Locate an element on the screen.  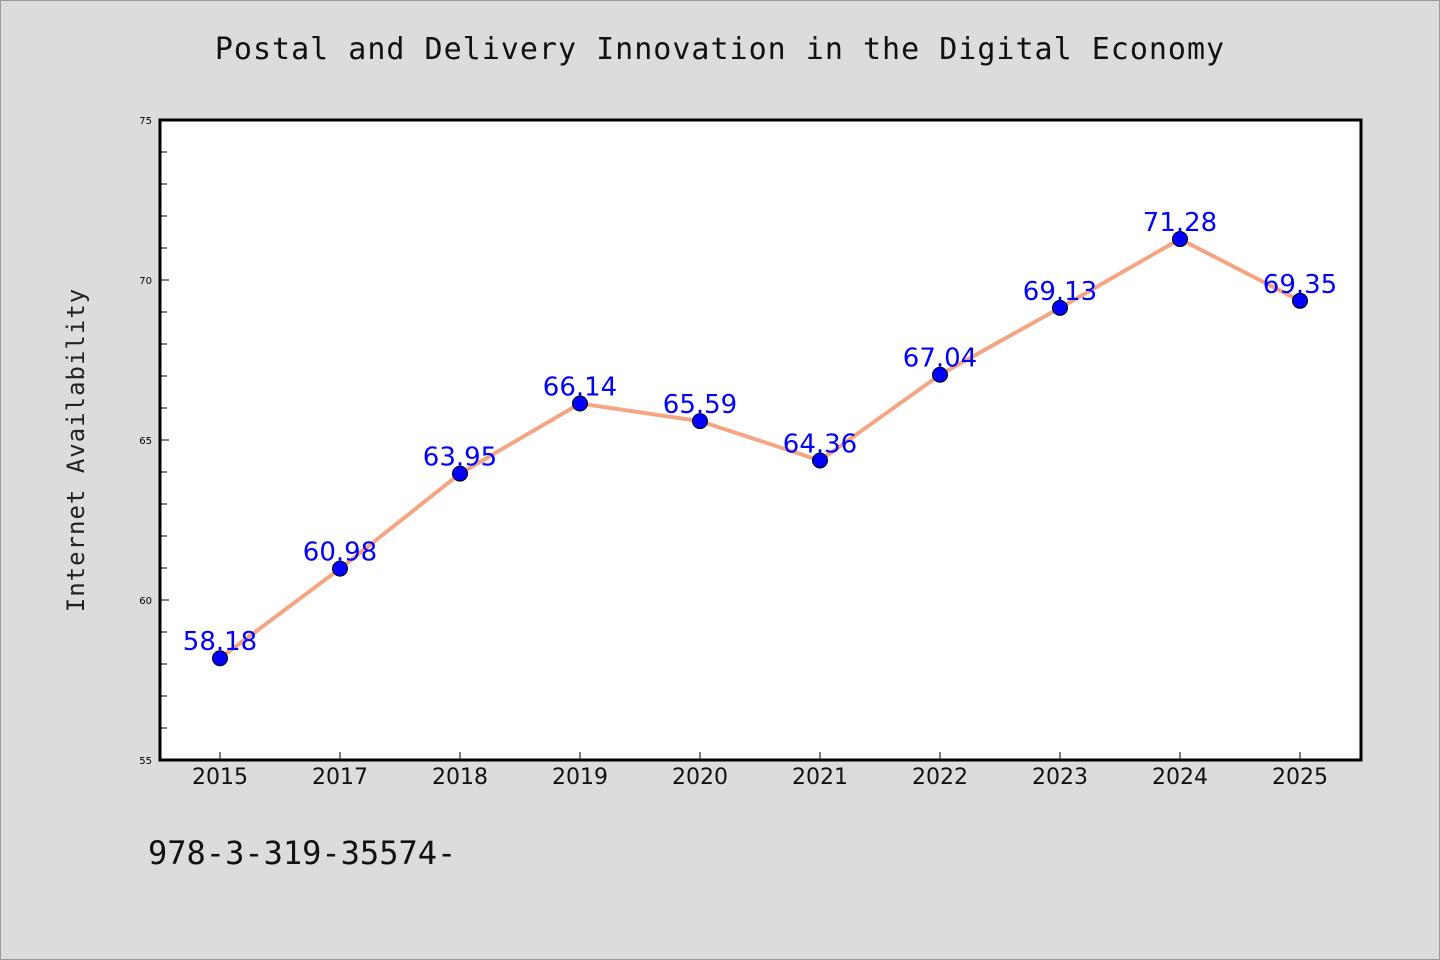
x-tick-label: 2017 is located at coordinates (340, 777).